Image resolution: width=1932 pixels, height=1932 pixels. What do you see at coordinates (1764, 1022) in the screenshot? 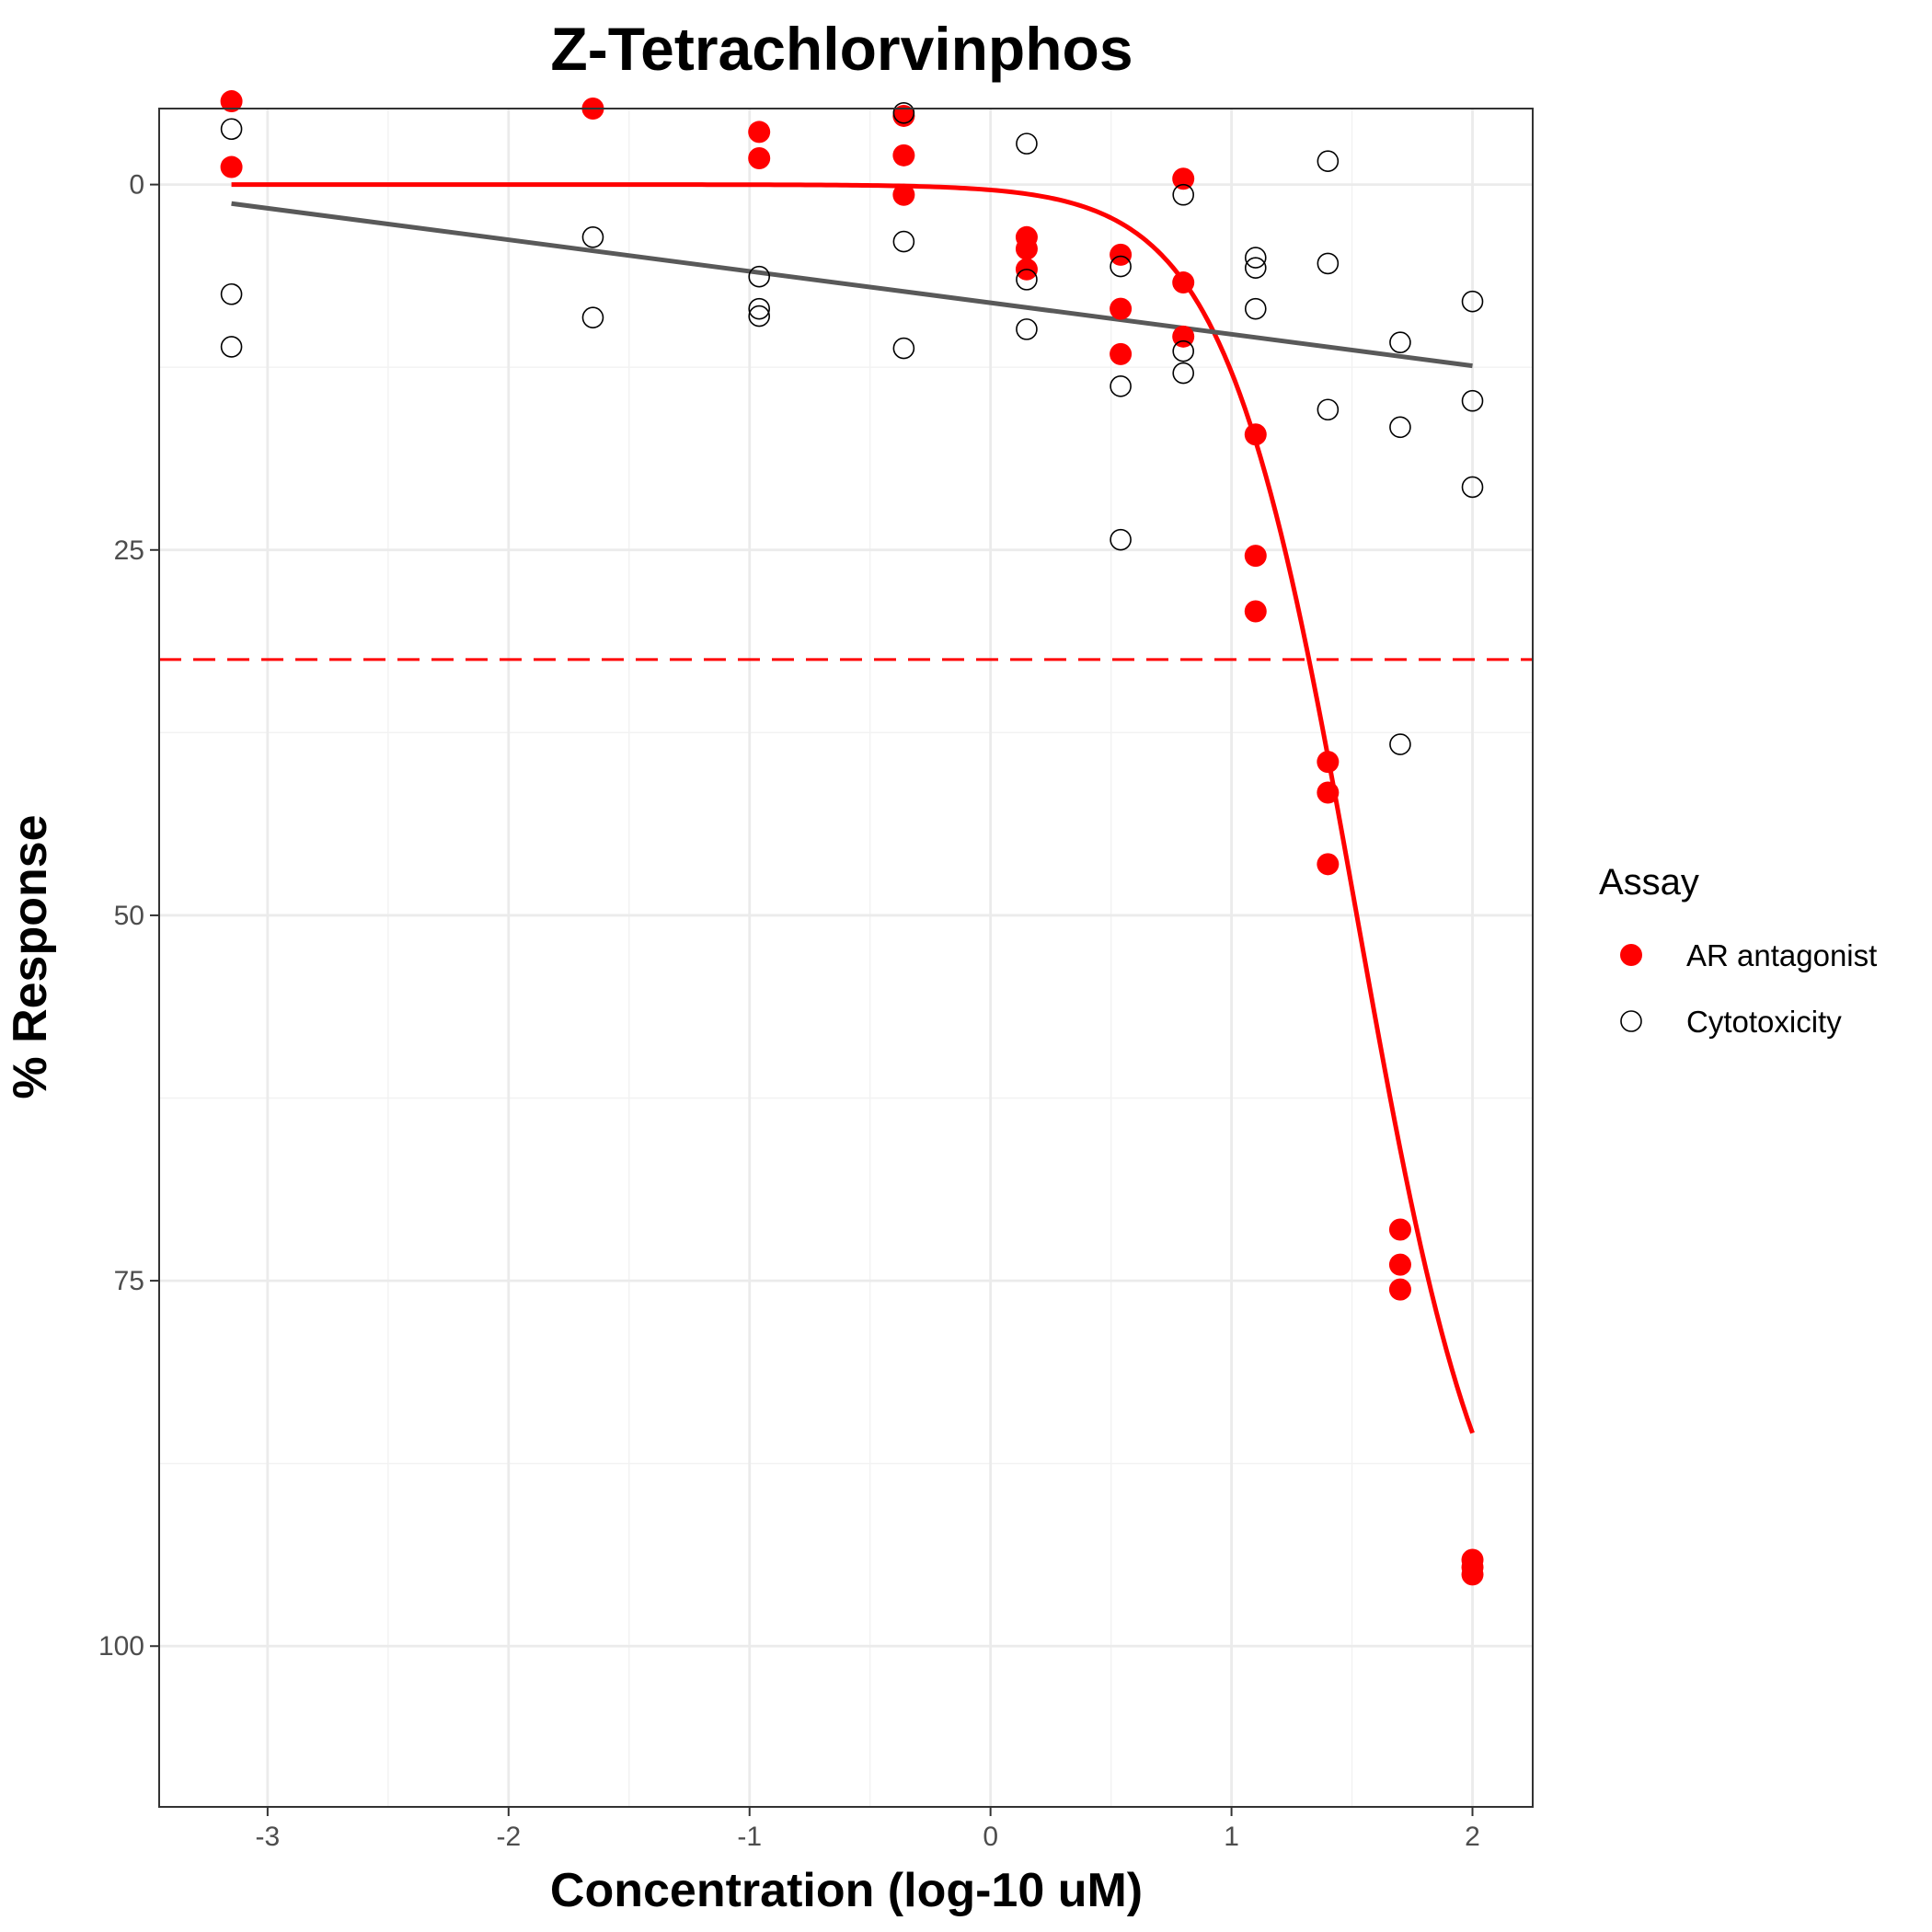
I see `legend-label-cytotoxicity: Cytotoxicity` at bounding box center [1764, 1022].